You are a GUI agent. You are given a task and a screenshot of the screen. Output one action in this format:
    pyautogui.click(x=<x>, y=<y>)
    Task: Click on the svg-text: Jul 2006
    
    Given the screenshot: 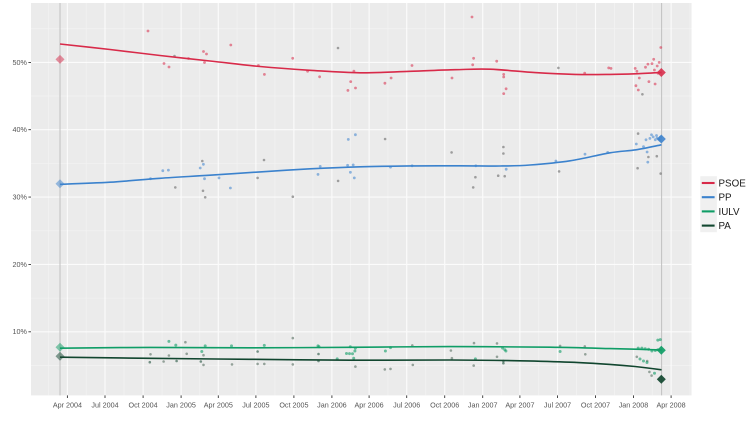 What is the action you would take?
    pyautogui.click(x=406, y=405)
    